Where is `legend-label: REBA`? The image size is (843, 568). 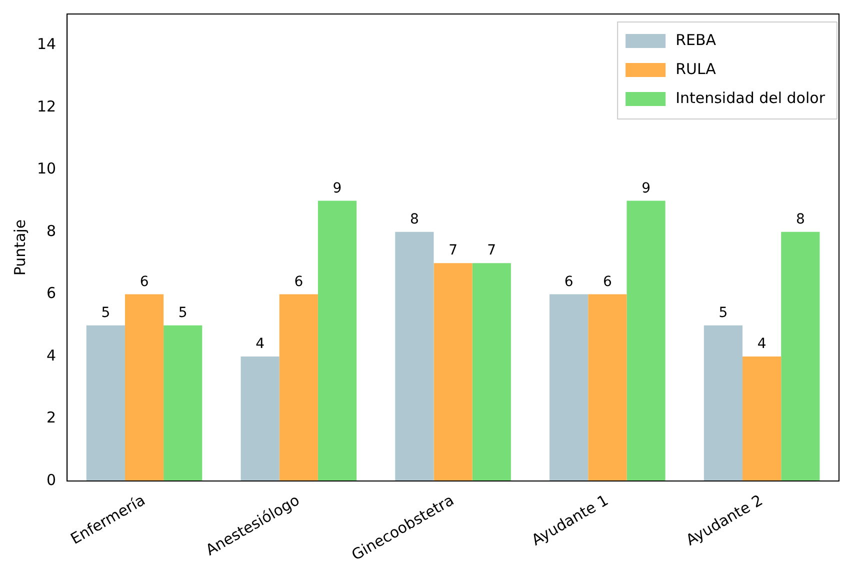 legend-label: REBA is located at coordinates (696, 39).